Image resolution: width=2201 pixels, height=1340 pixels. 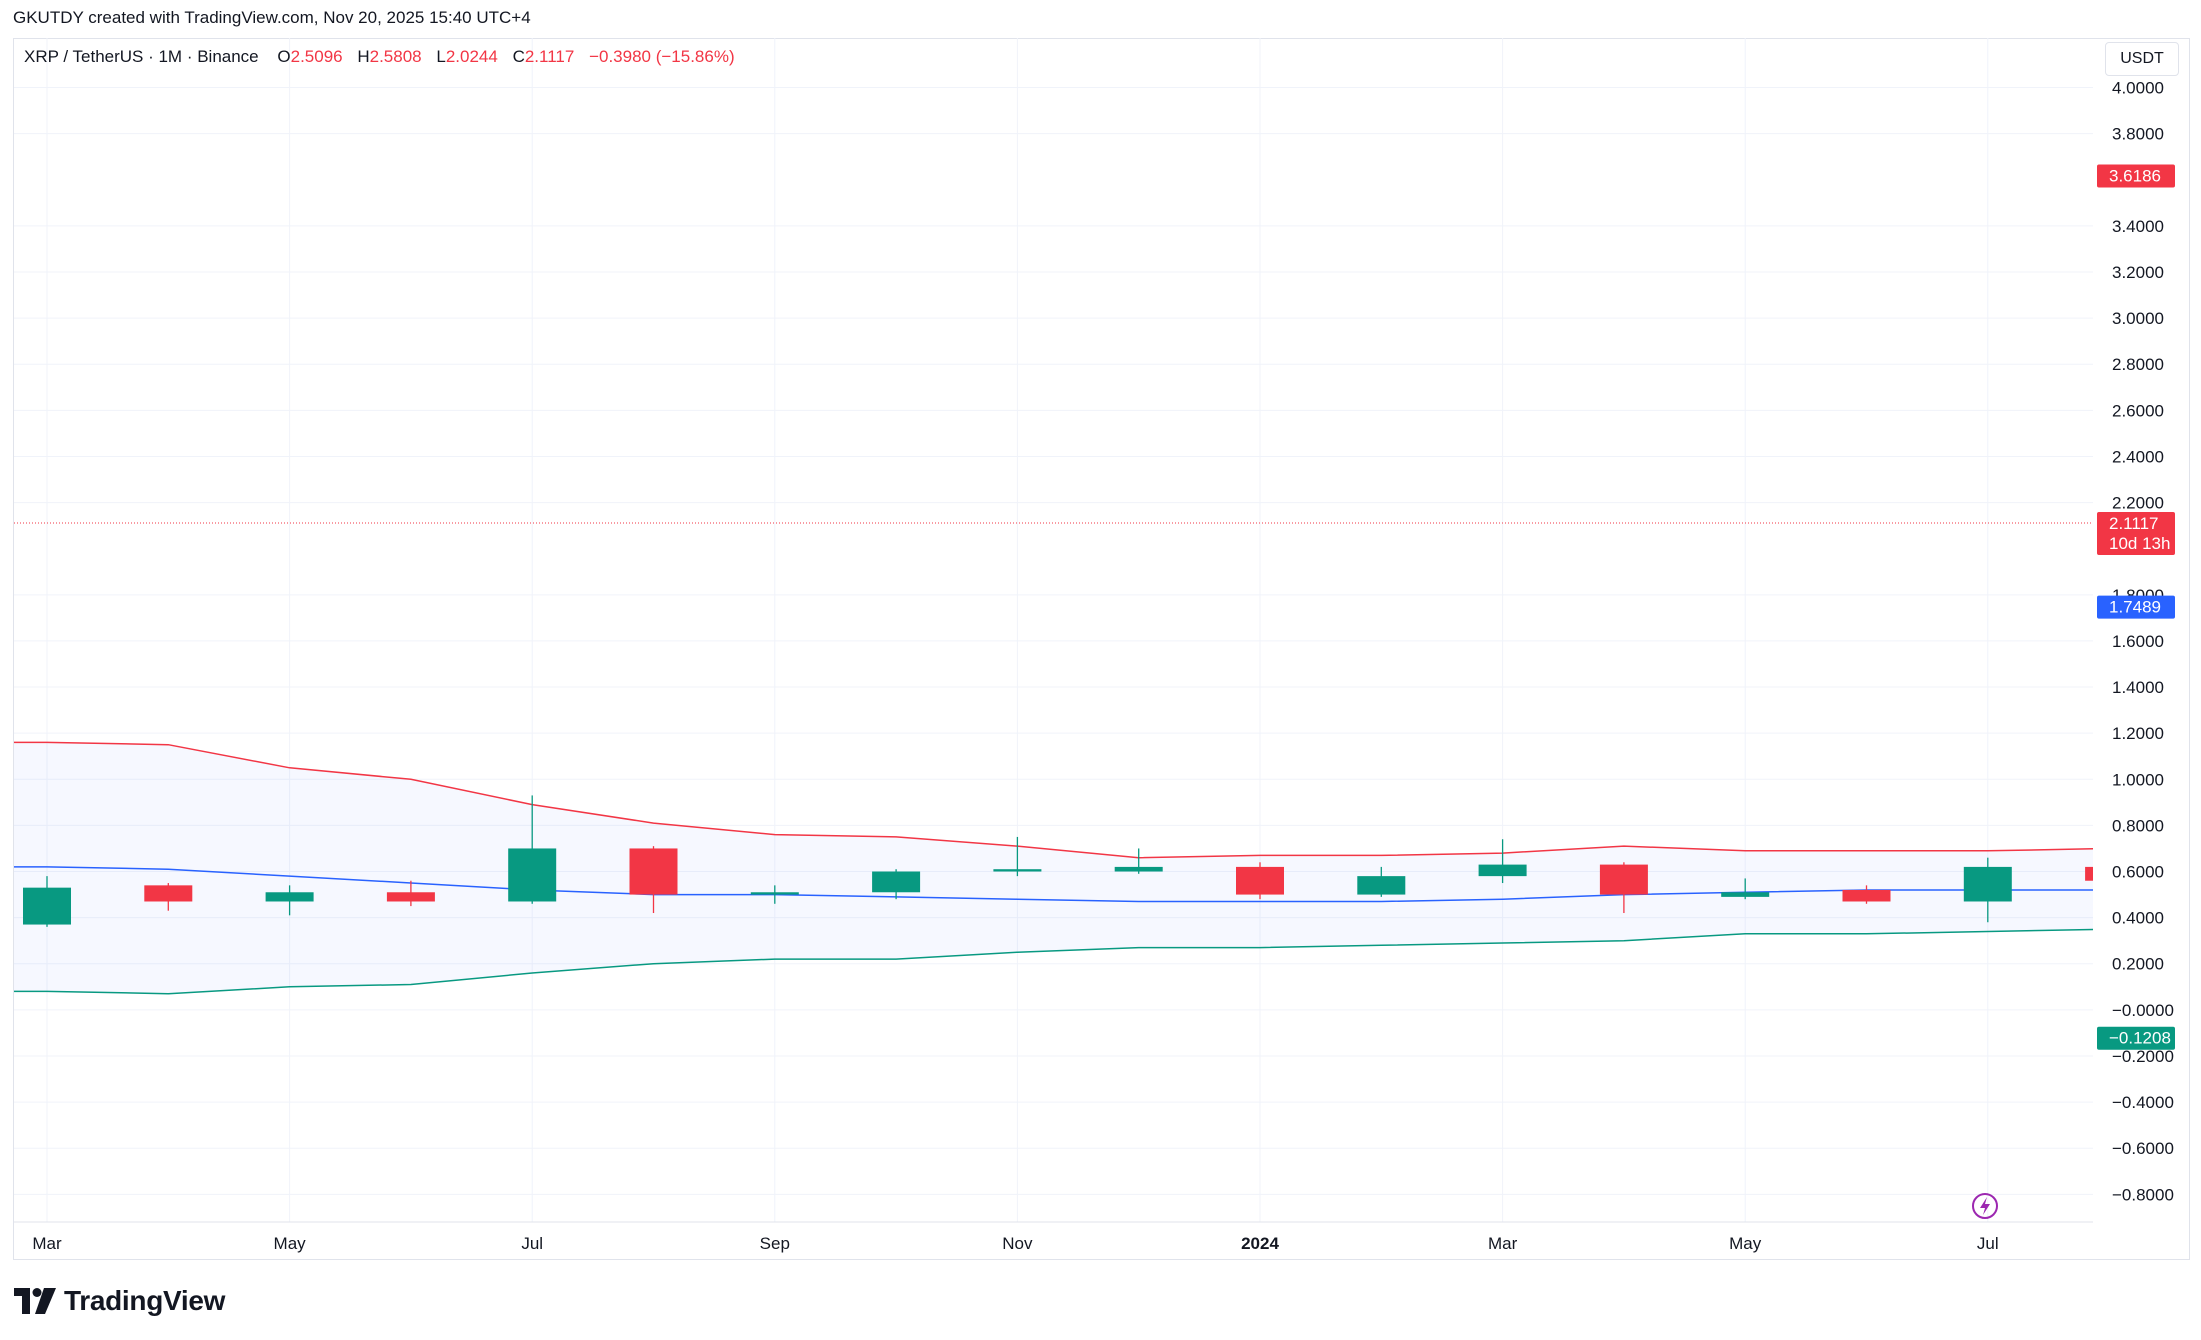 I want to click on basis-badge-text: 1.7489, so click(x=2135, y=607).